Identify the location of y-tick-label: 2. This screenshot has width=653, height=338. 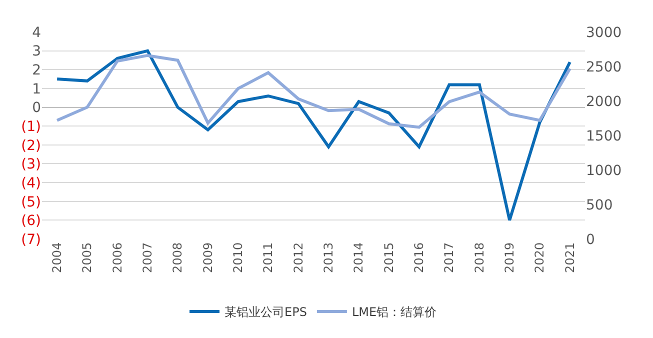
(36, 70).